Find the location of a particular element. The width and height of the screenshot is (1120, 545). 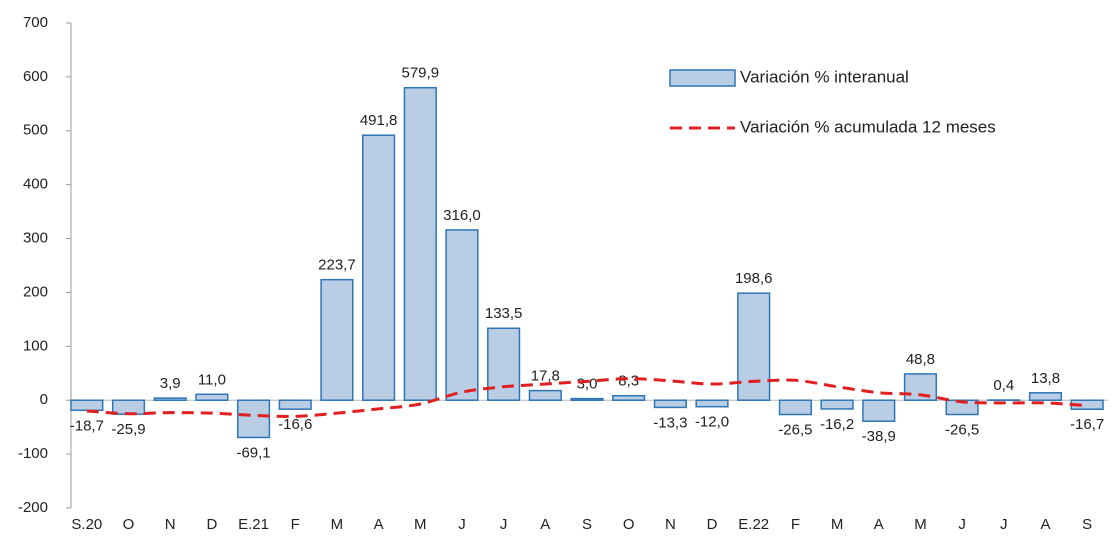

value-label: -13,3 is located at coordinates (670, 422).